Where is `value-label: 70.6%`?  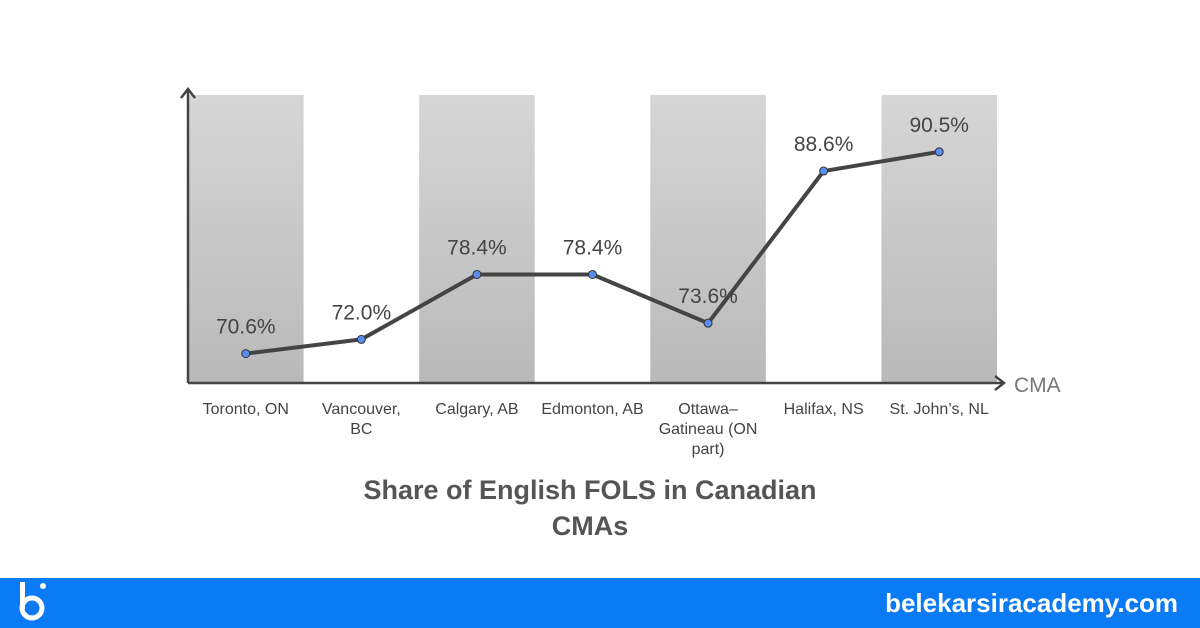 value-label: 70.6% is located at coordinates (246, 327).